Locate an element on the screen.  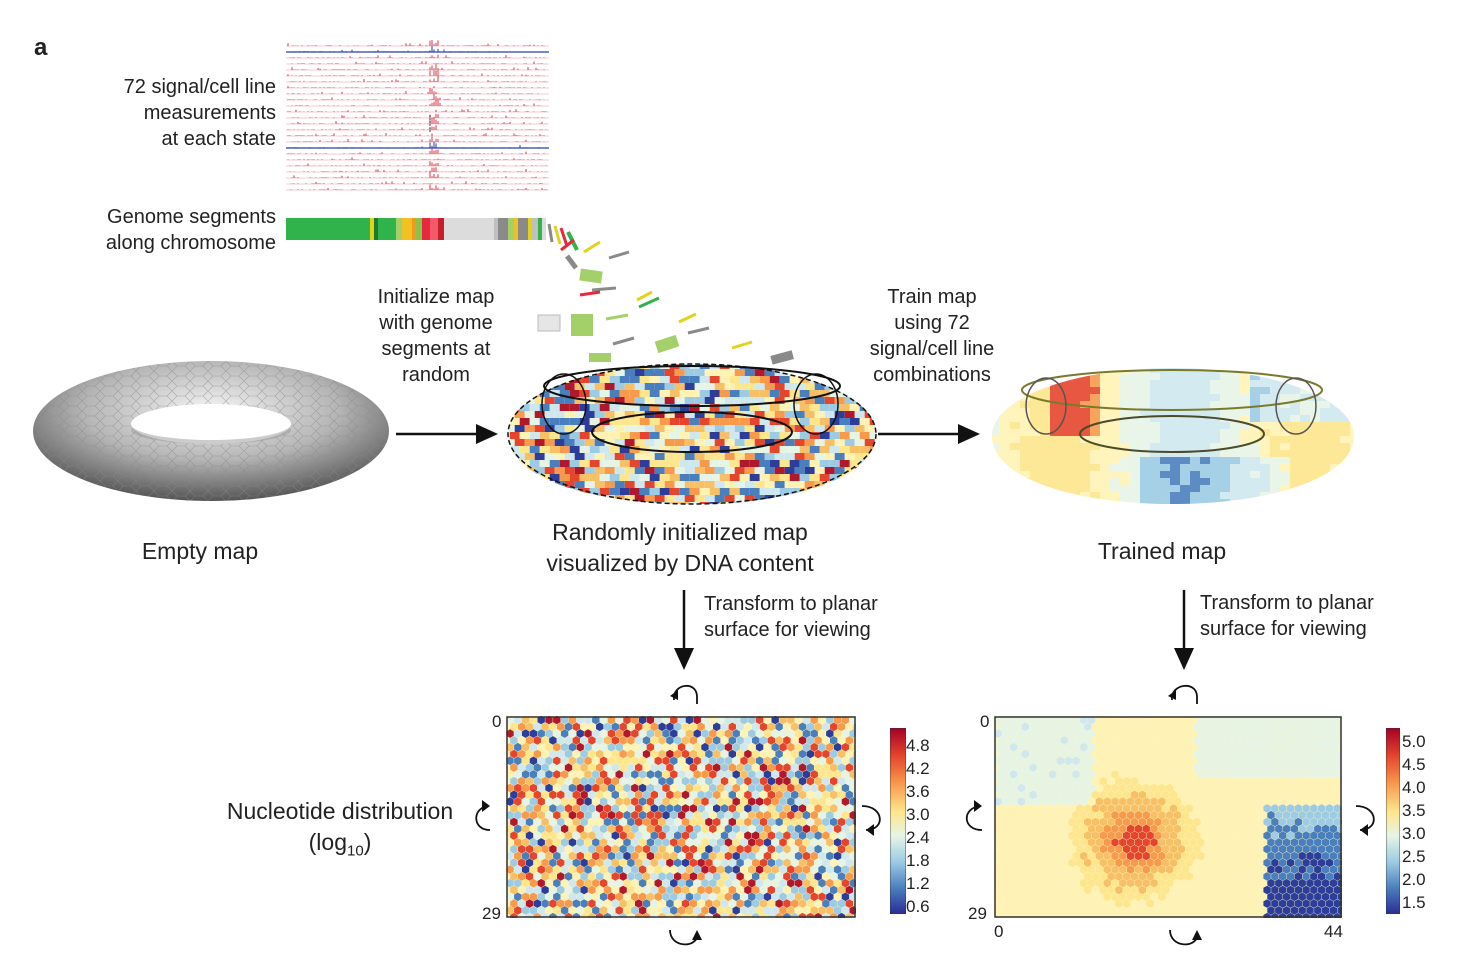
transform-label-right: Transform to planar surface for viewing is located at coordinates (1320, 616).